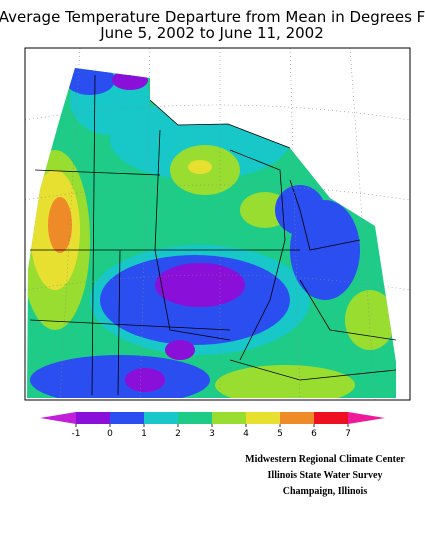  I want to click on legend-tick-label: 6, so click(314, 434).